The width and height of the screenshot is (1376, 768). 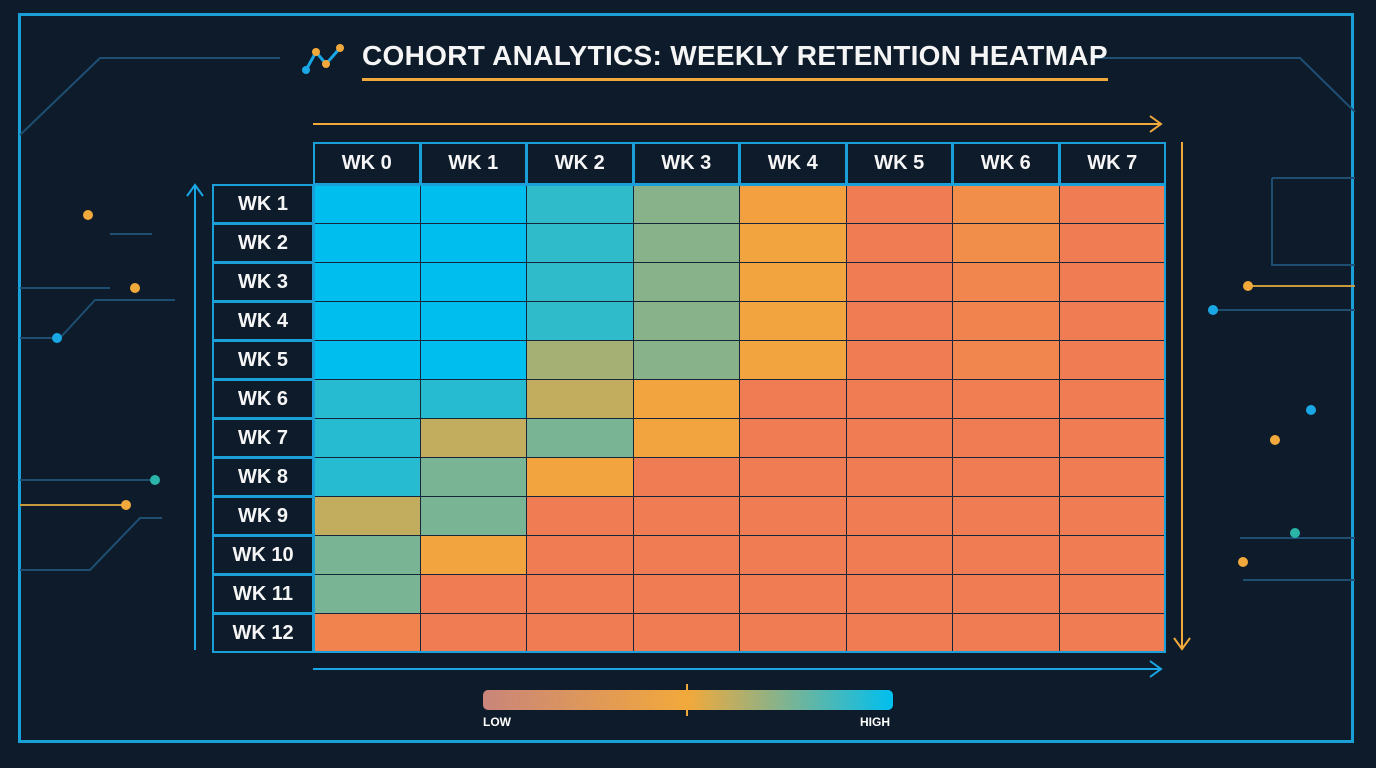 What do you see at coordinates (263, 477) in the screenshot?
I see `row-header-7: WK 8` at bounding box center [263, 477].